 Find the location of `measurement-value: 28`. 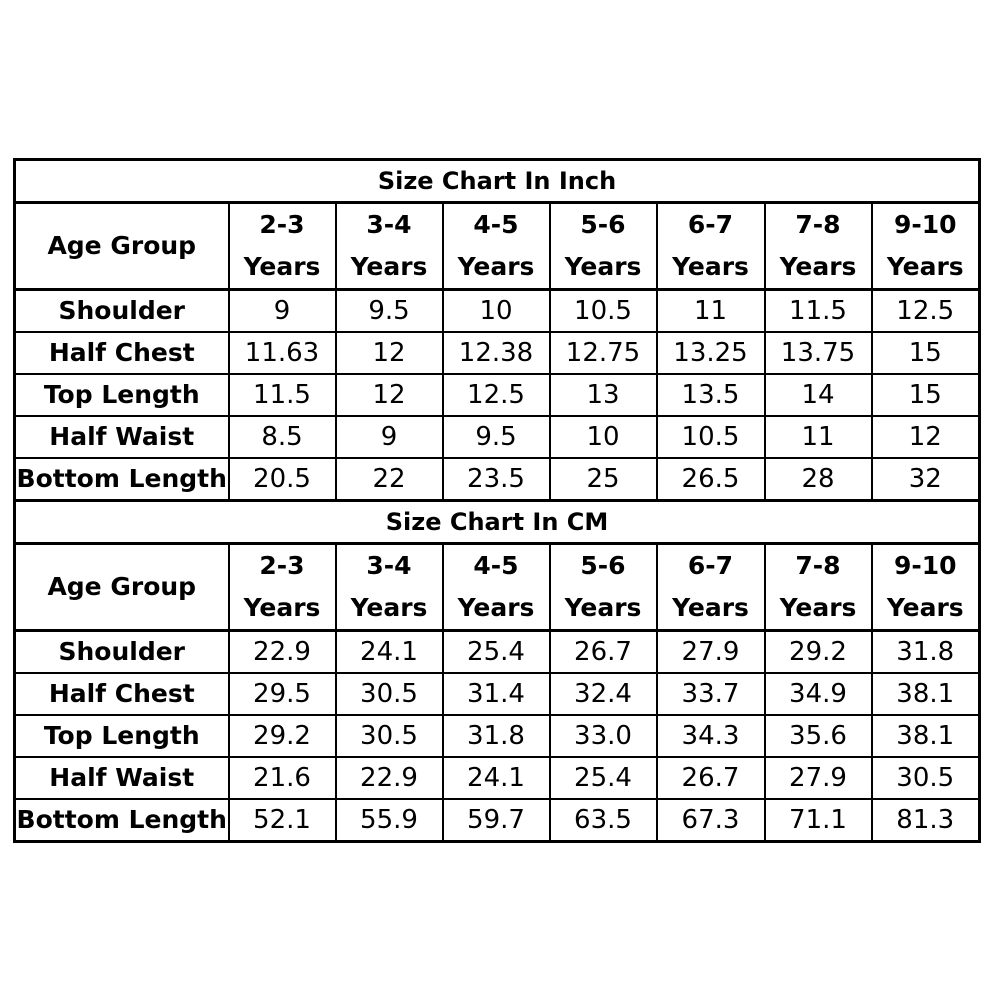

measurement-value: 28 is located at coordinates (818, 479).